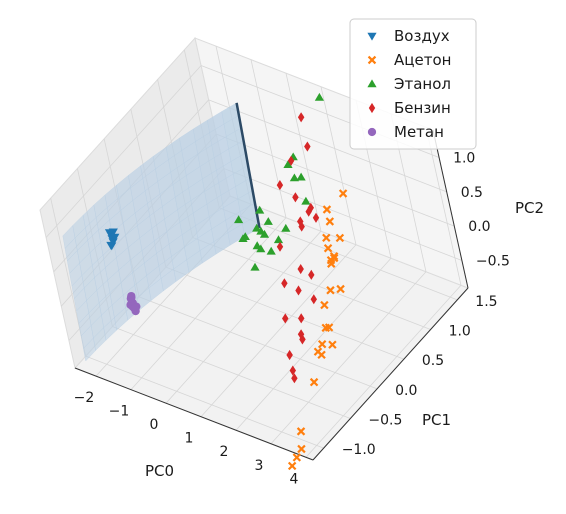  What do you see at coordinates (472, 193) in the screenshot?
I see `z-tick-label: 0.5` at bounding box center [472, 193].